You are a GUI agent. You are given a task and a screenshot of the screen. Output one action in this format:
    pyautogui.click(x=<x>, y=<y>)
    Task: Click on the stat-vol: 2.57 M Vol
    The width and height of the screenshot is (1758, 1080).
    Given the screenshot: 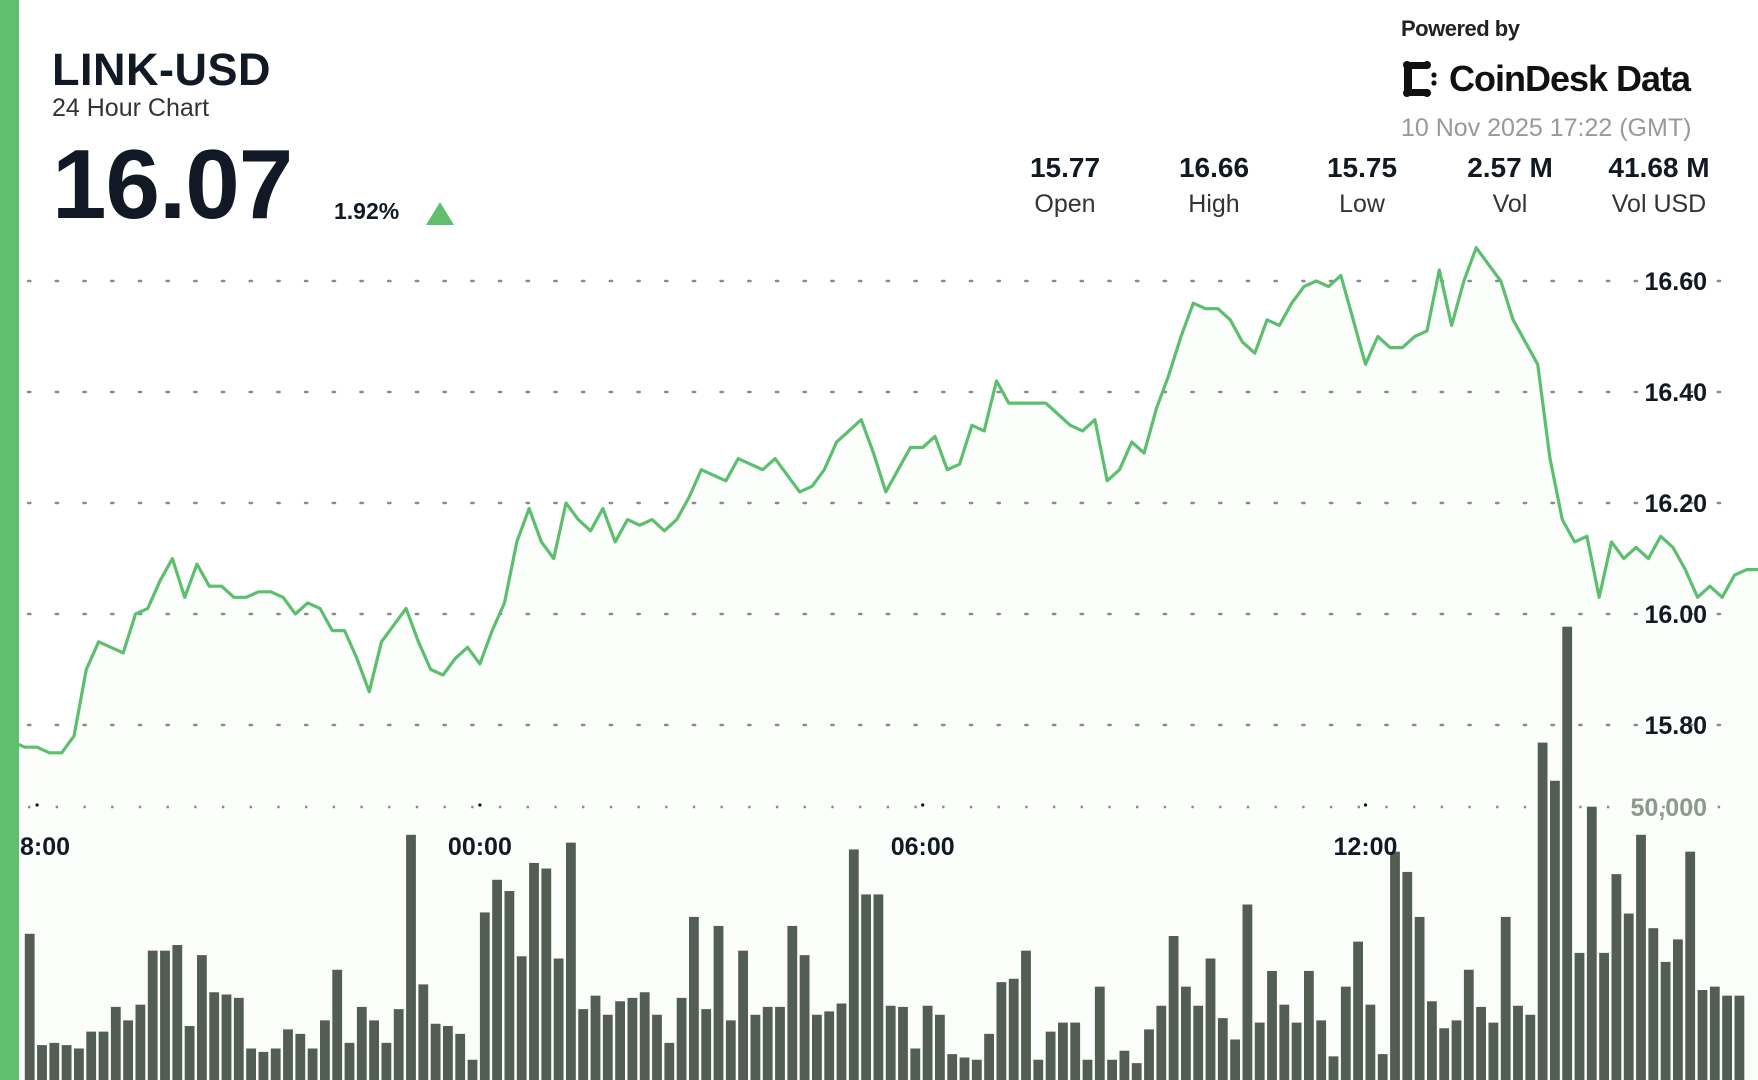 What is the action you would take?
    pyautogui.click(x=1510, y=185)
    